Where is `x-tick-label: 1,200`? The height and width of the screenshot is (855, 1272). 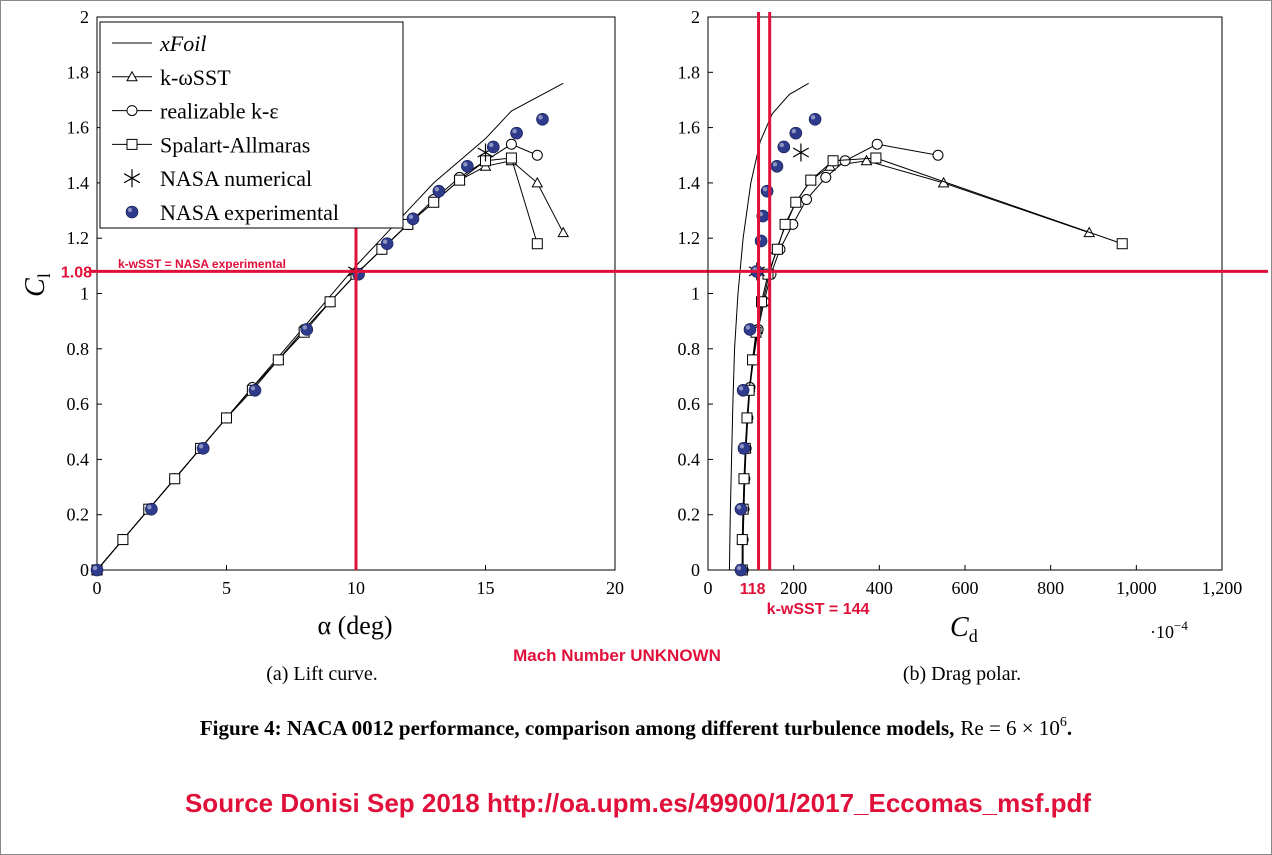
x-tick-label: 1,200 is located at coordinates (1222, 588).